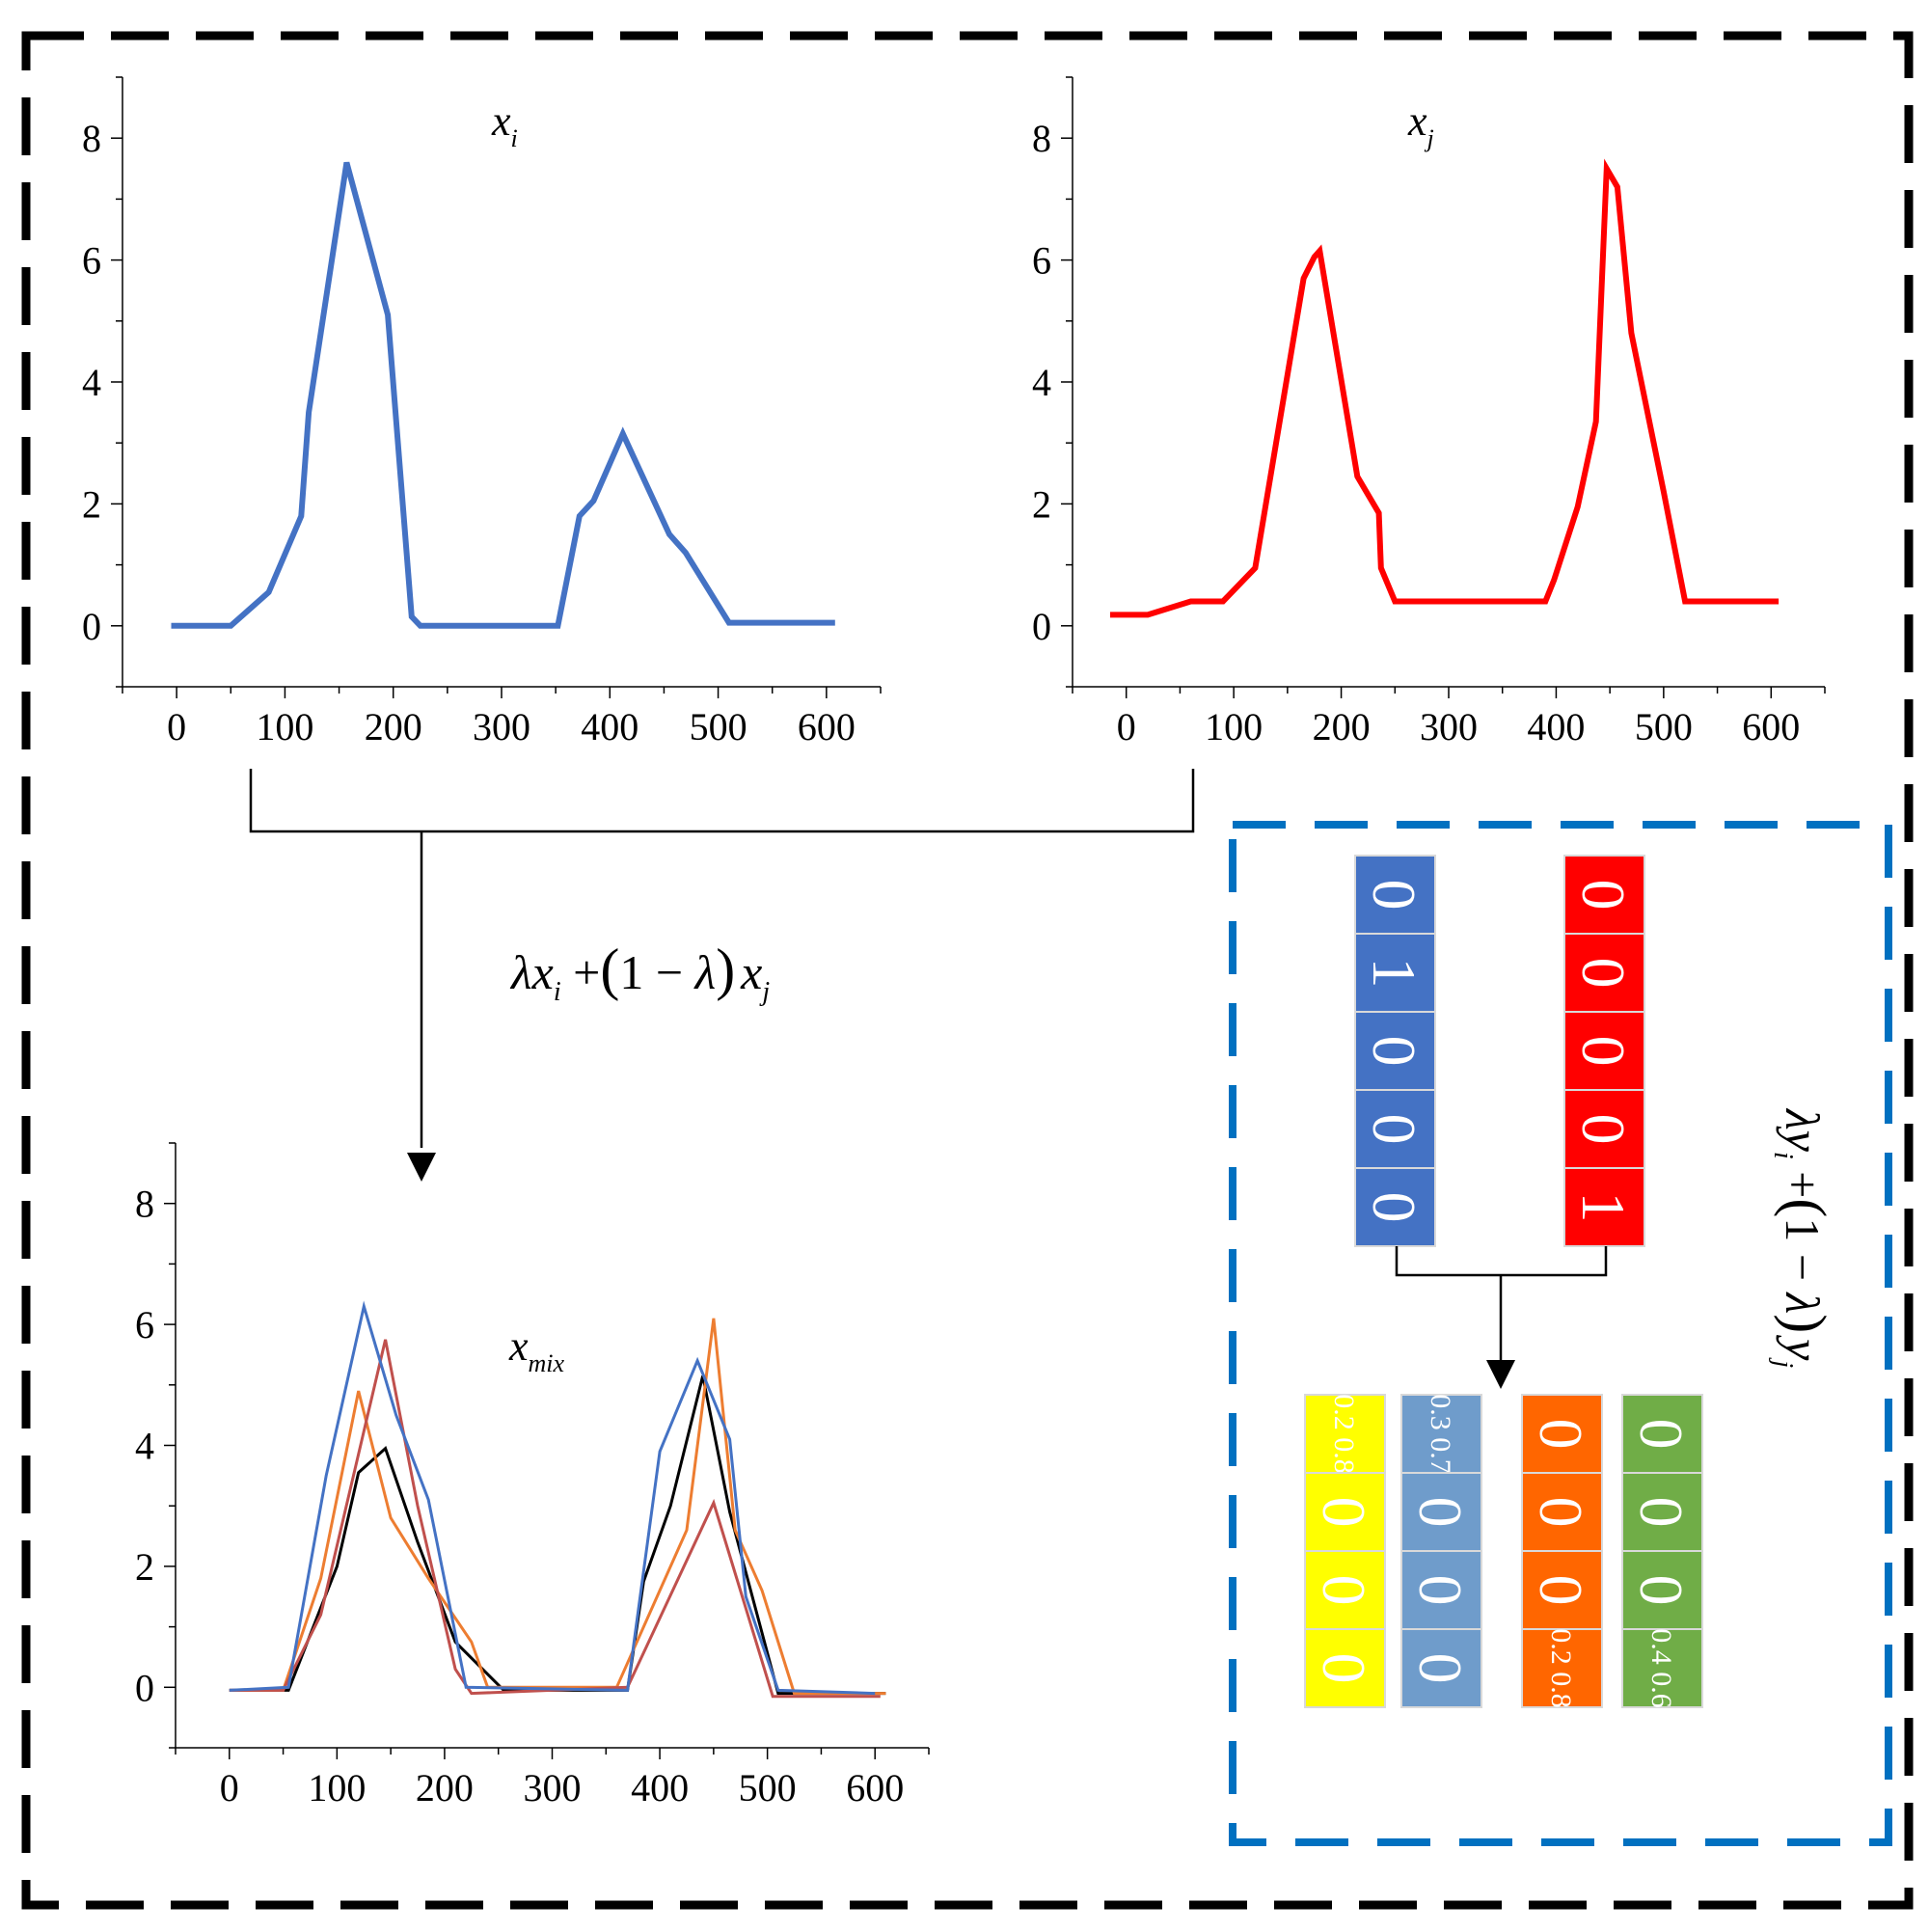  What do you see at coordinates (503, 395) in the screenshot?
I see `series-line-x_i` at bounding box center [503, 395].